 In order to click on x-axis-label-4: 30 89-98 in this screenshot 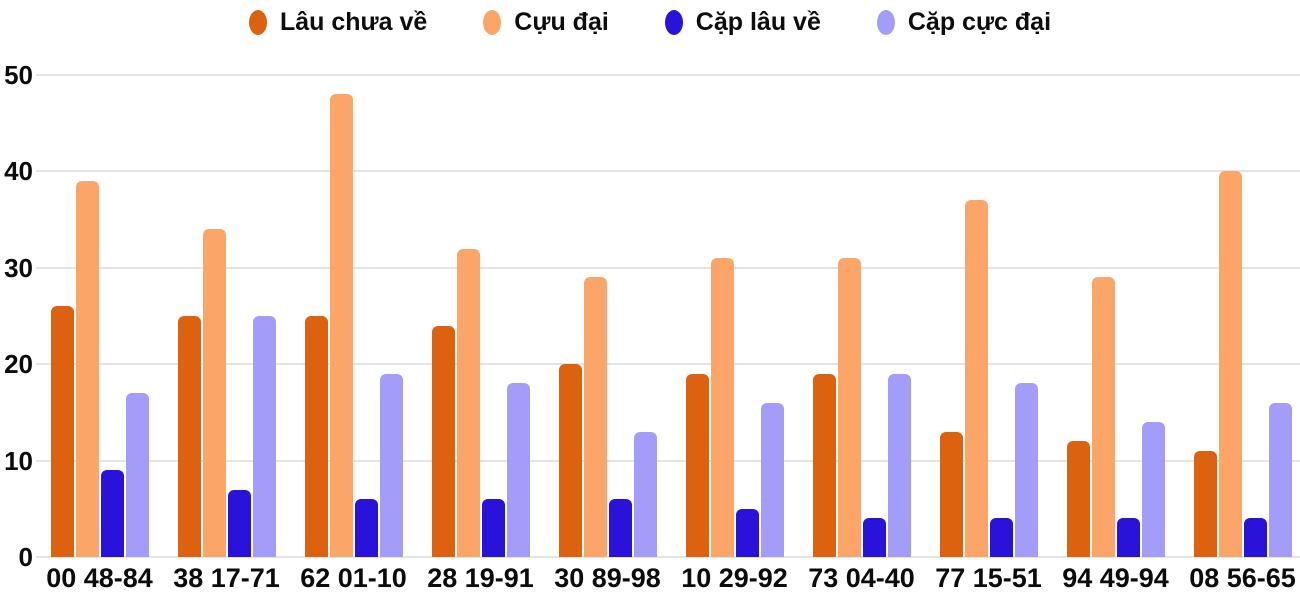, I will do `click(607, 578)`.